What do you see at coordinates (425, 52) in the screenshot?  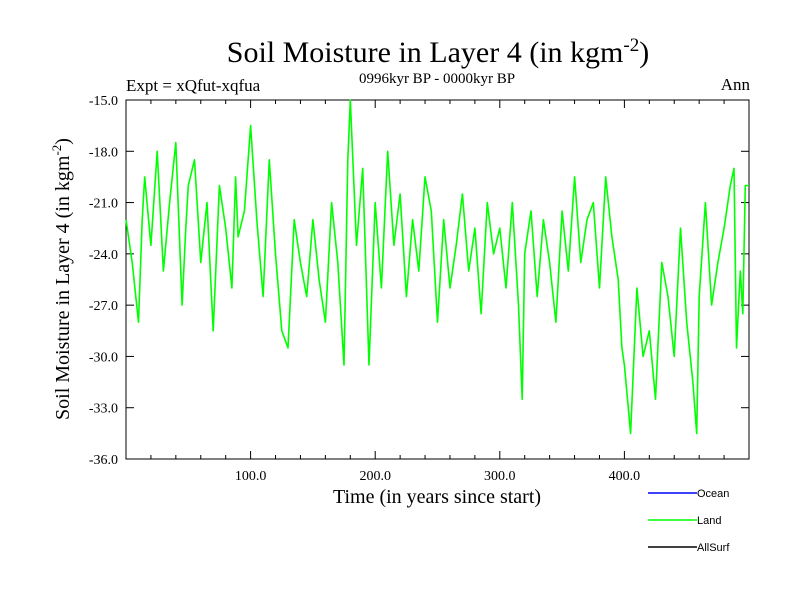 I see `chart-title-main: Soil Moisture in Layer 4 (in kgm` at bounding box center [425, 52].